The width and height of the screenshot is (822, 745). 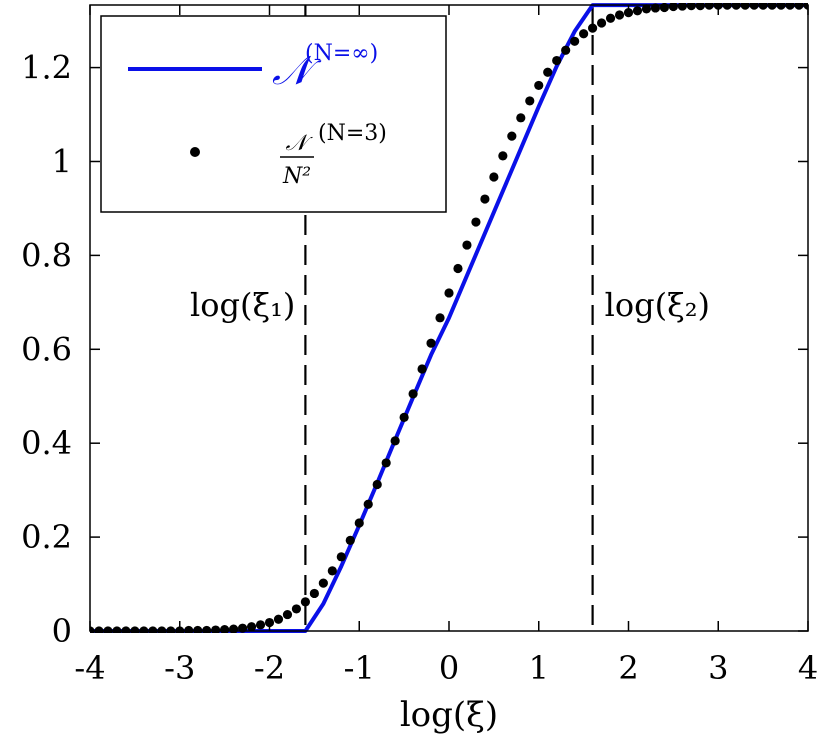 What do you see at coordinates (359, 668) in the screenshot?
I see `x-tick-label: -1` at bounding box center [359, 668].